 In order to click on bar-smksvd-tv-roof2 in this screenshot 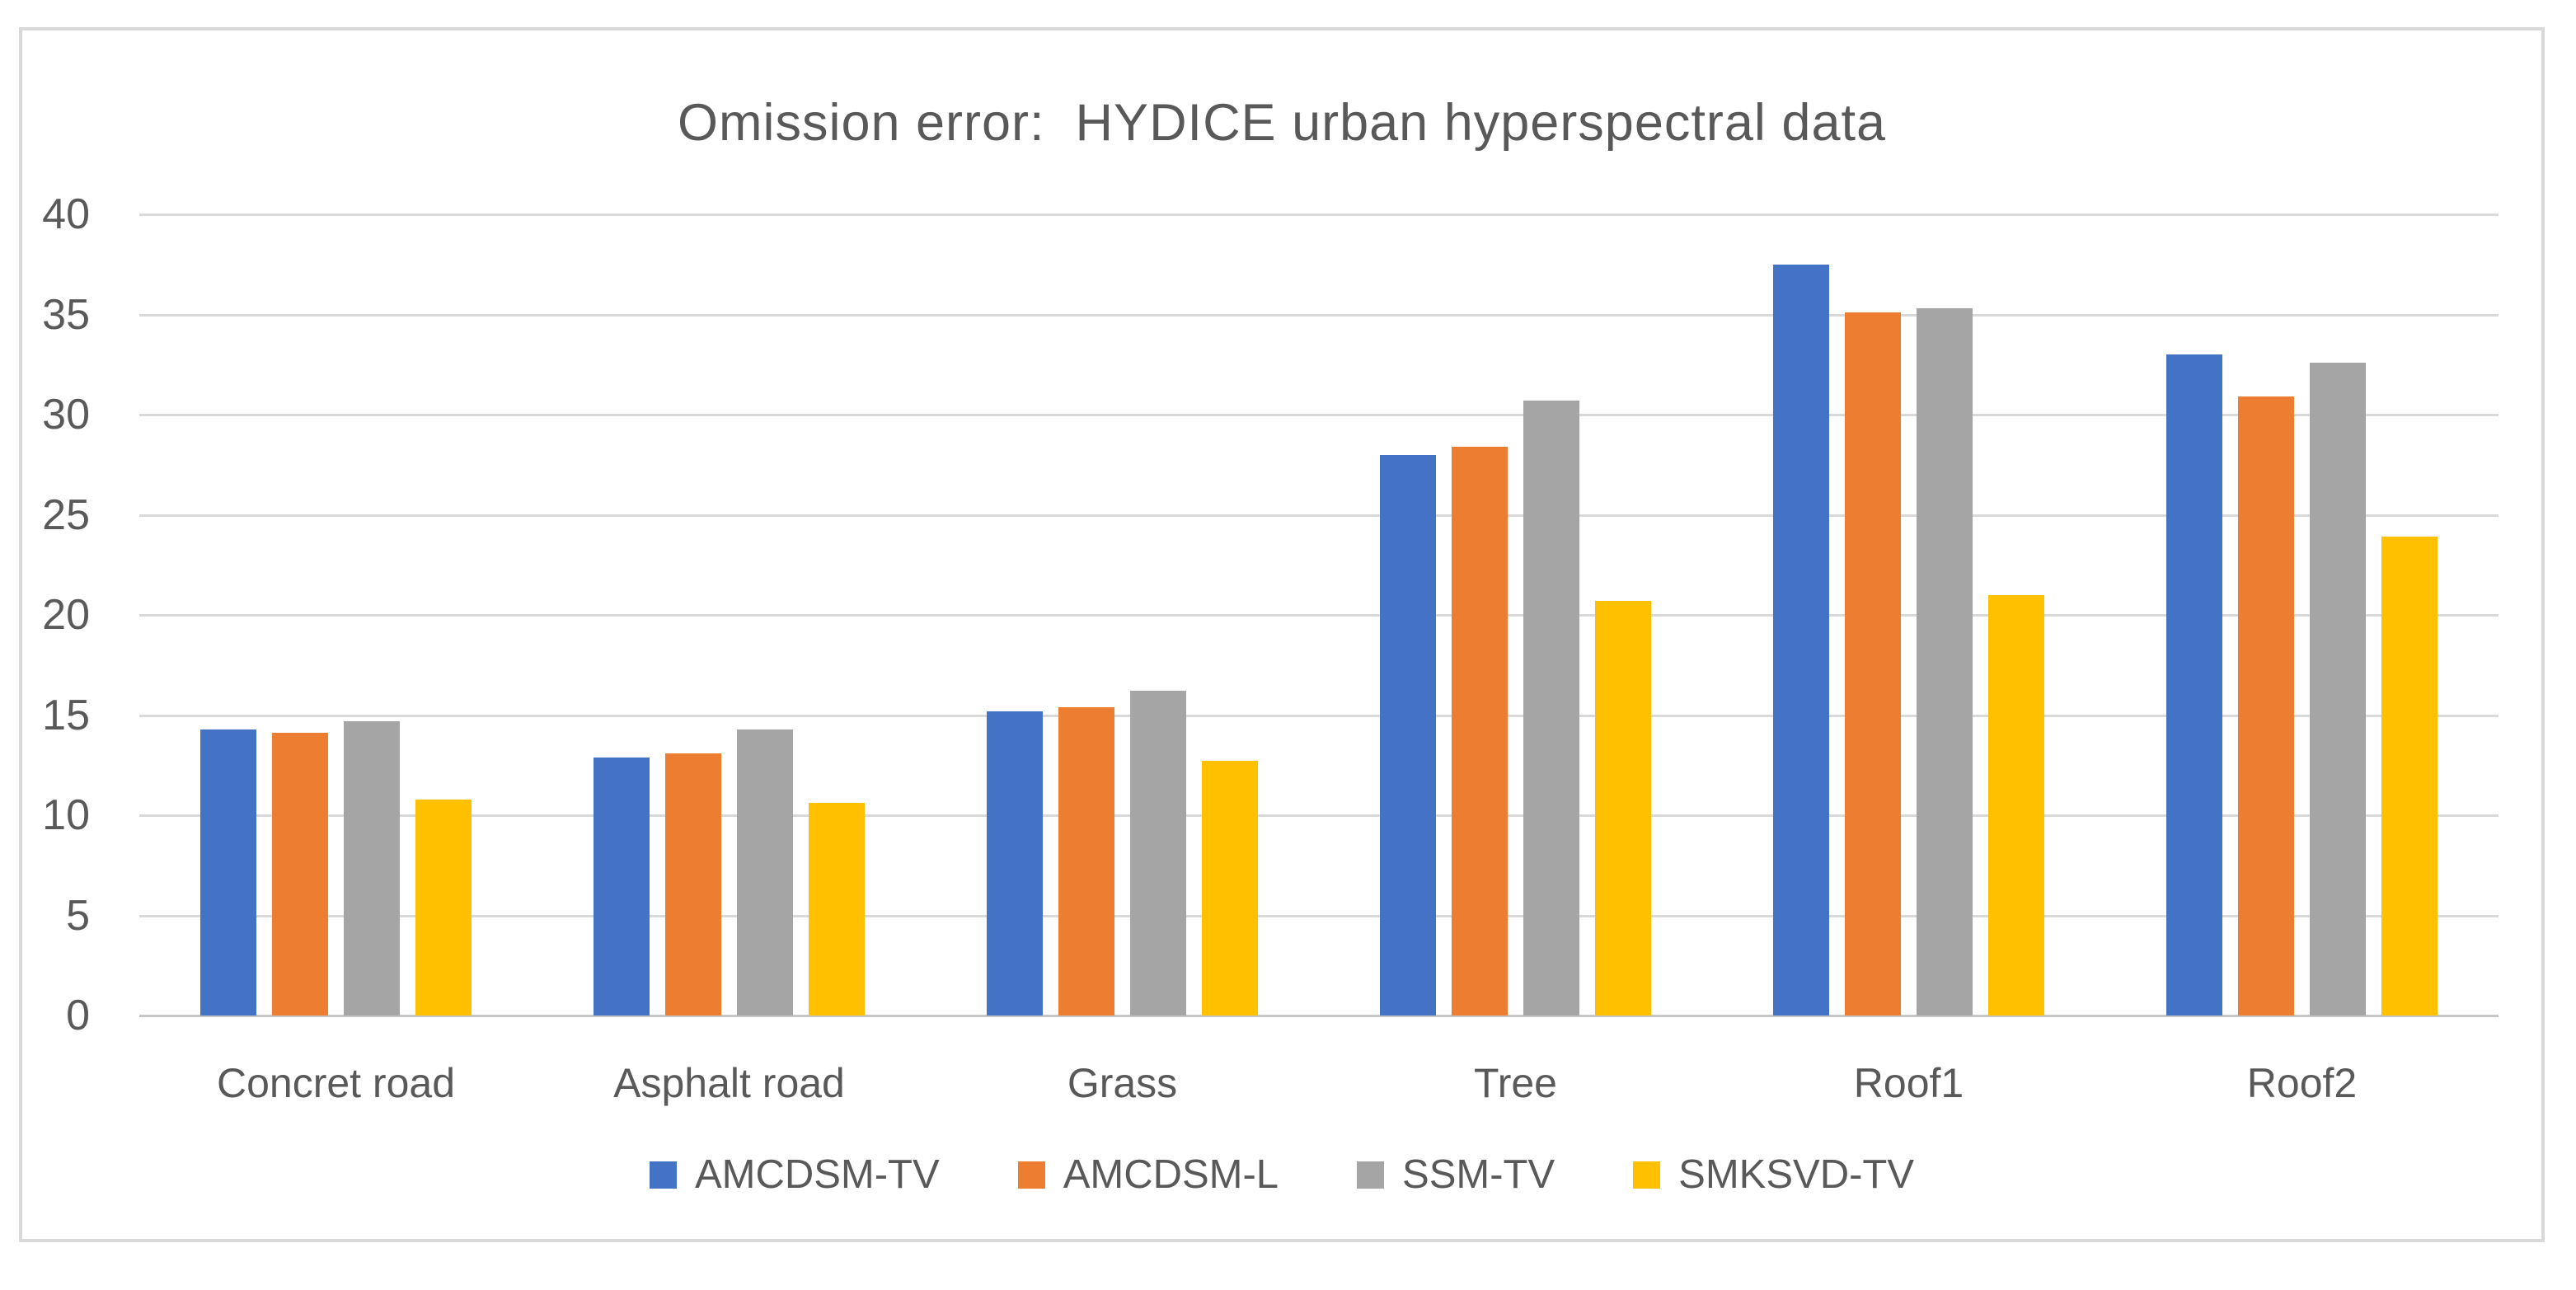, I will do `click(2409, 776)`.